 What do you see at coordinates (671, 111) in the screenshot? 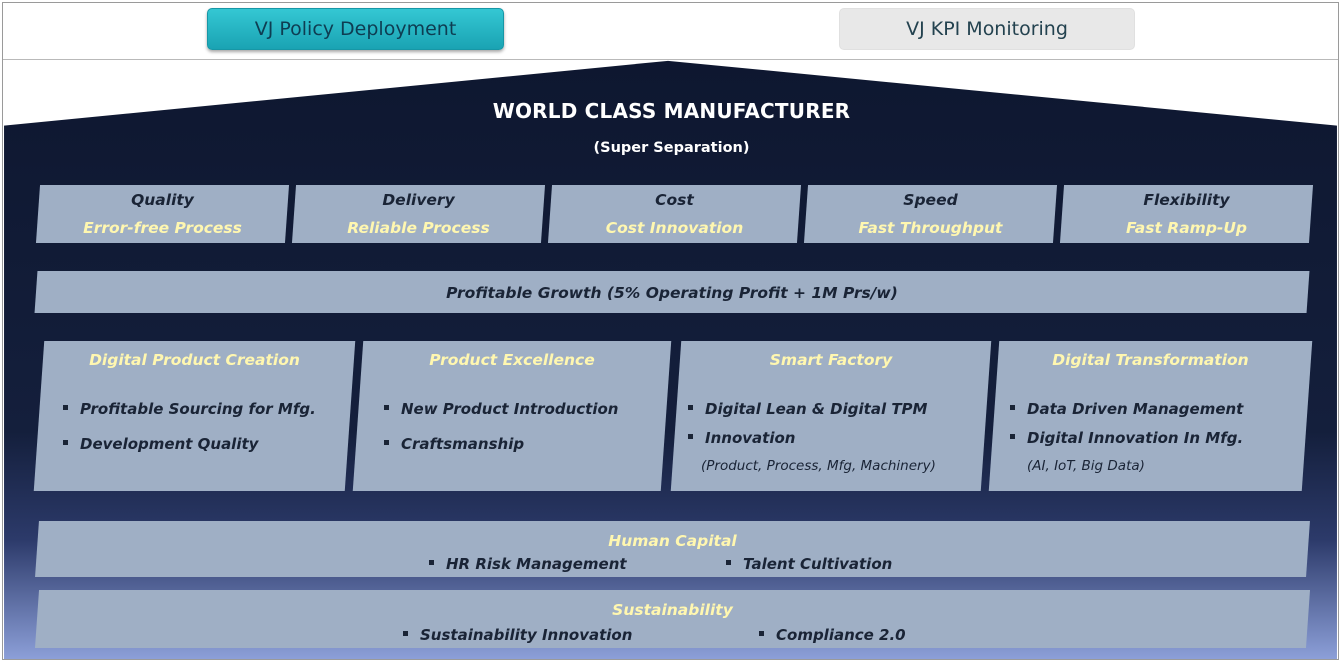
I see `house-title: WORLD CLASS MANUFACTURER` at bounding box center [671, 111].